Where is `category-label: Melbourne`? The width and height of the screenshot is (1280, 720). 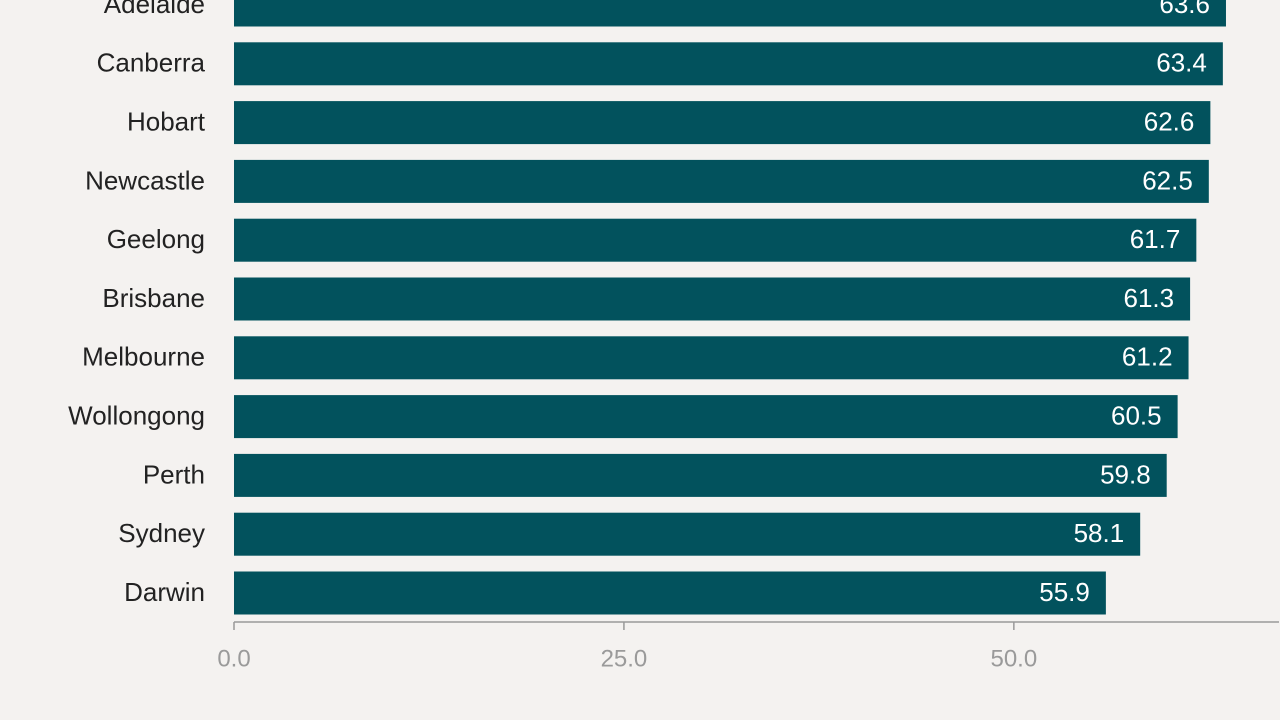 category-label: Melbourne is located at coordinates (143, 357).